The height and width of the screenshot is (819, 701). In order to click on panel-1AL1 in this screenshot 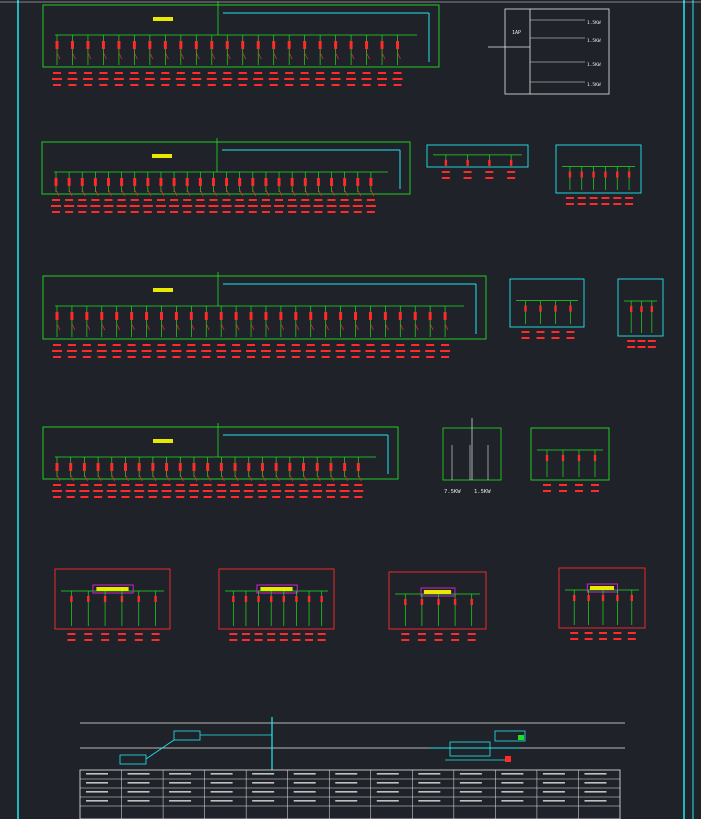, I will do `click(241, 43)`.